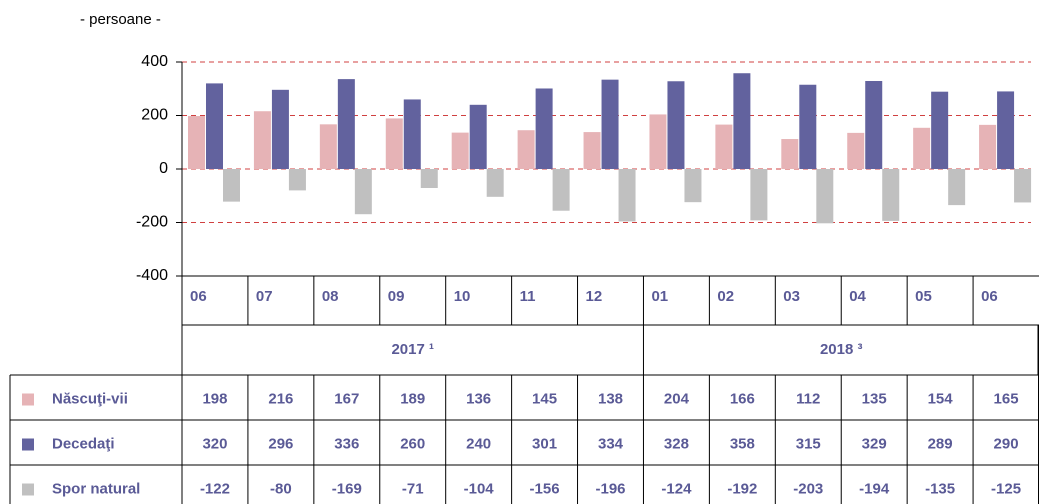 This screenshot has width=1039, height=504. I want to click on table-value: 336, so click(346, 443).